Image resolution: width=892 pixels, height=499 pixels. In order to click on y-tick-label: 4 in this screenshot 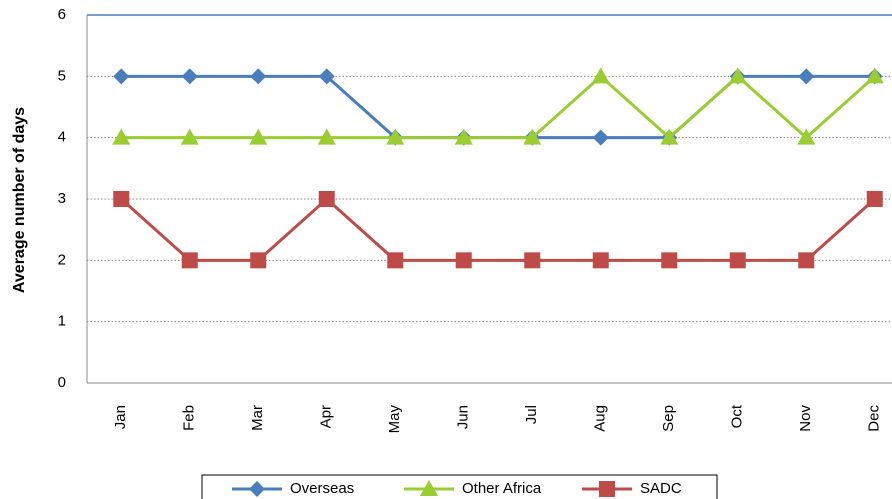, I will do `click(62, 137)`.